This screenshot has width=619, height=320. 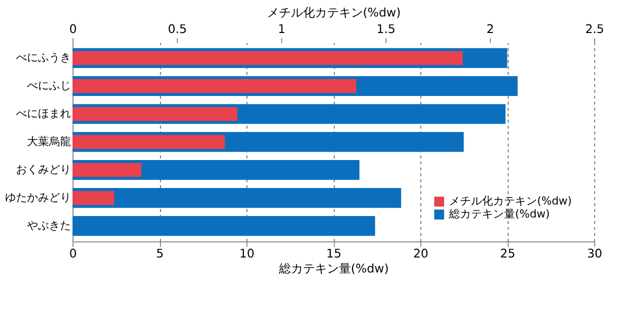 I want to click on y-tick-label: べにほまれ, so click(x=44, y=113).